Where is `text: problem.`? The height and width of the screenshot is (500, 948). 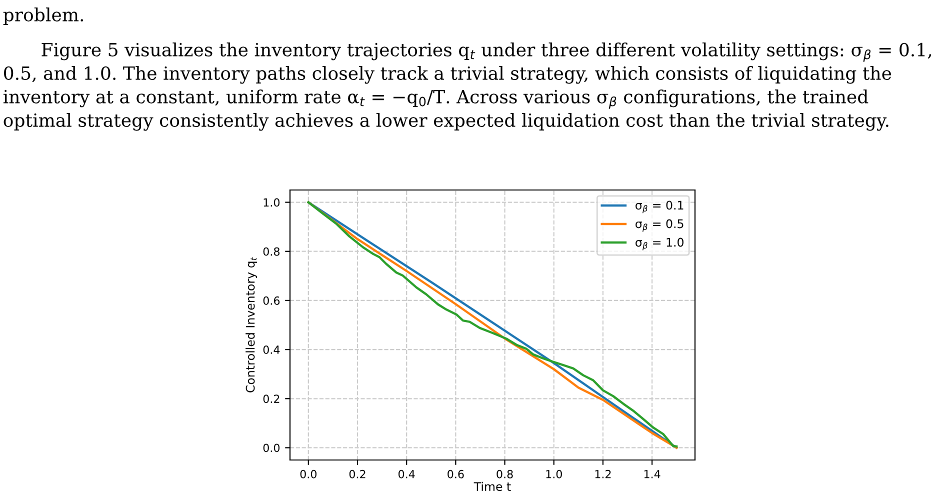
text: problem. is located at coordinates (43, 16).